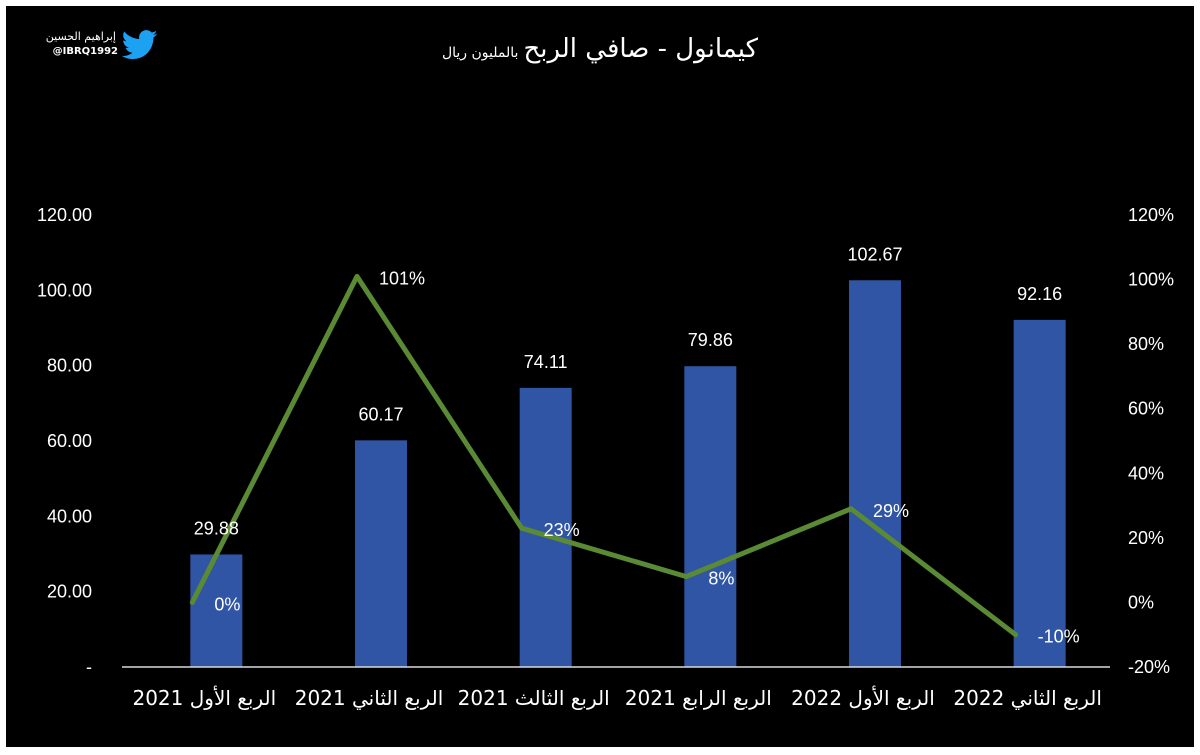 This screenshot has height=755, width=1200. I want to click on y-left-tick-label: 60.00, so click(69, 441).